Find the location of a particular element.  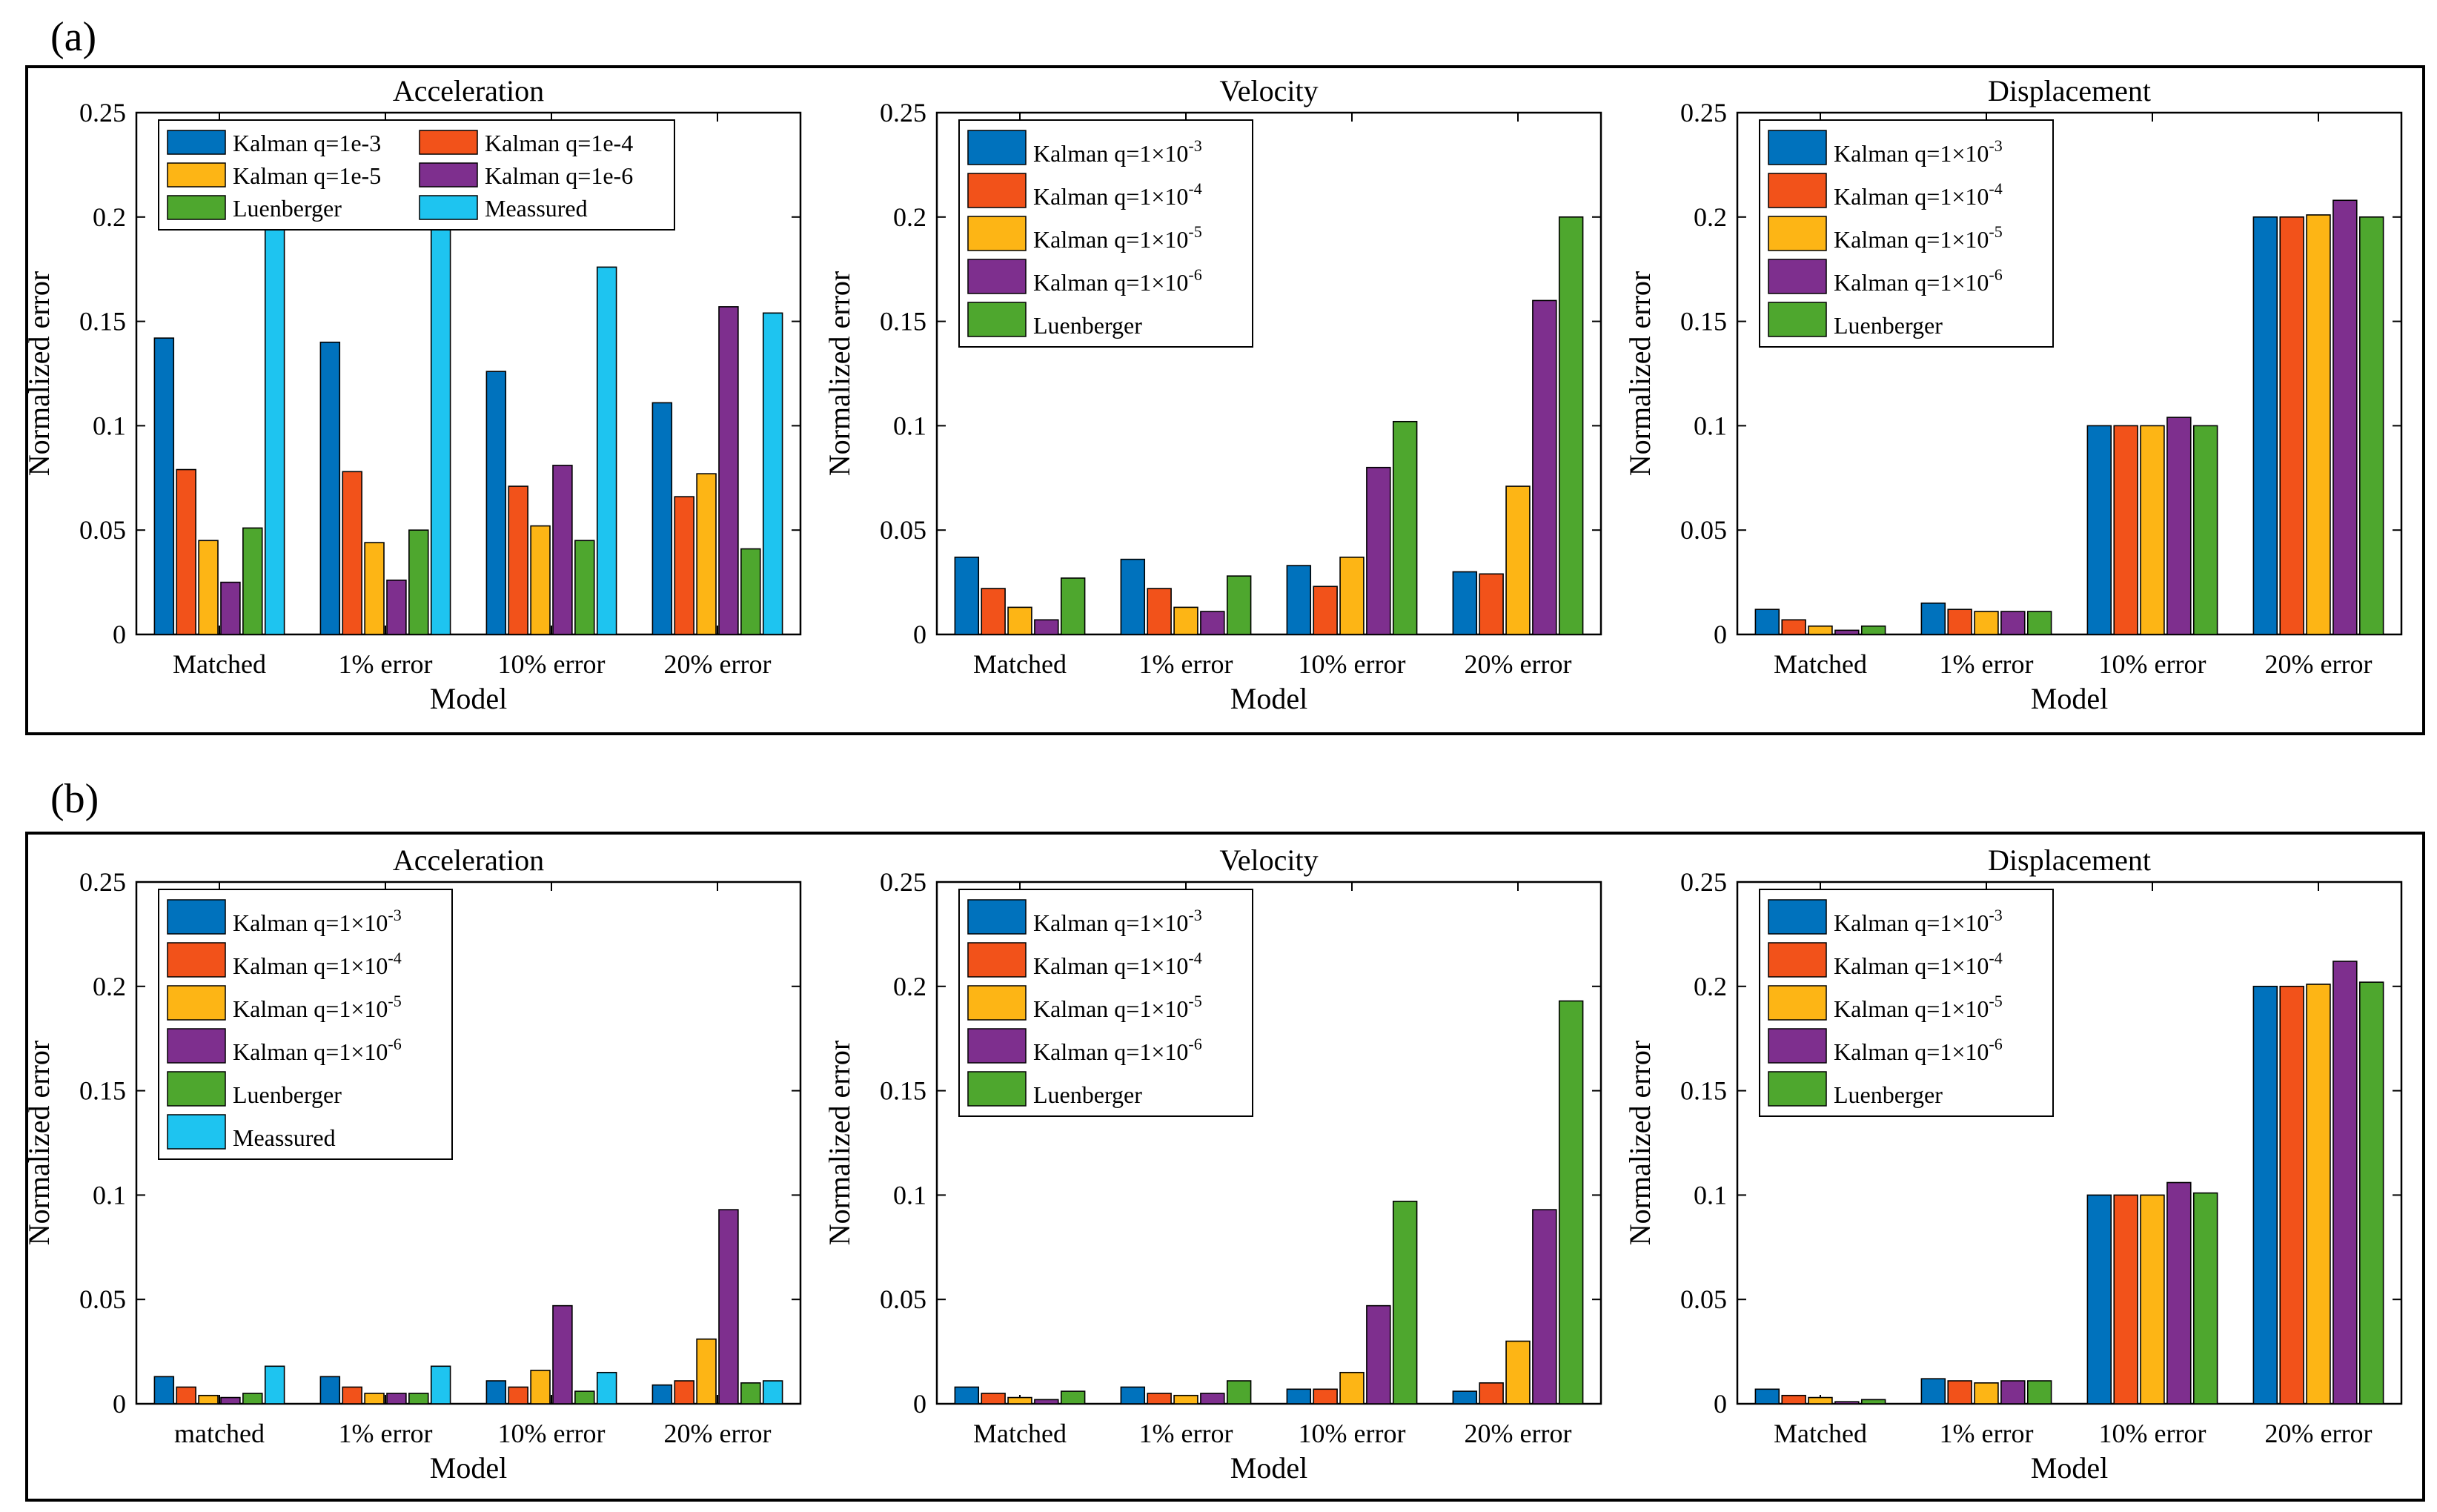

legend-label: Kalman q=1e-4 is located at coordinates (559, 143).